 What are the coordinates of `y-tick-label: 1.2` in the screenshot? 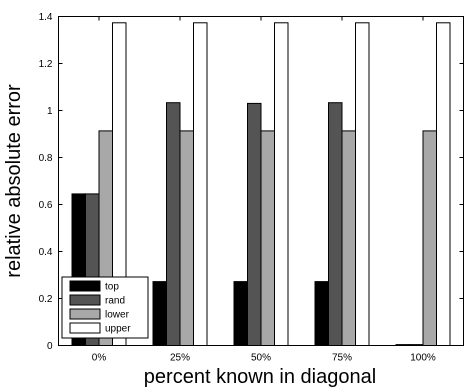 It's located at (46, 64).